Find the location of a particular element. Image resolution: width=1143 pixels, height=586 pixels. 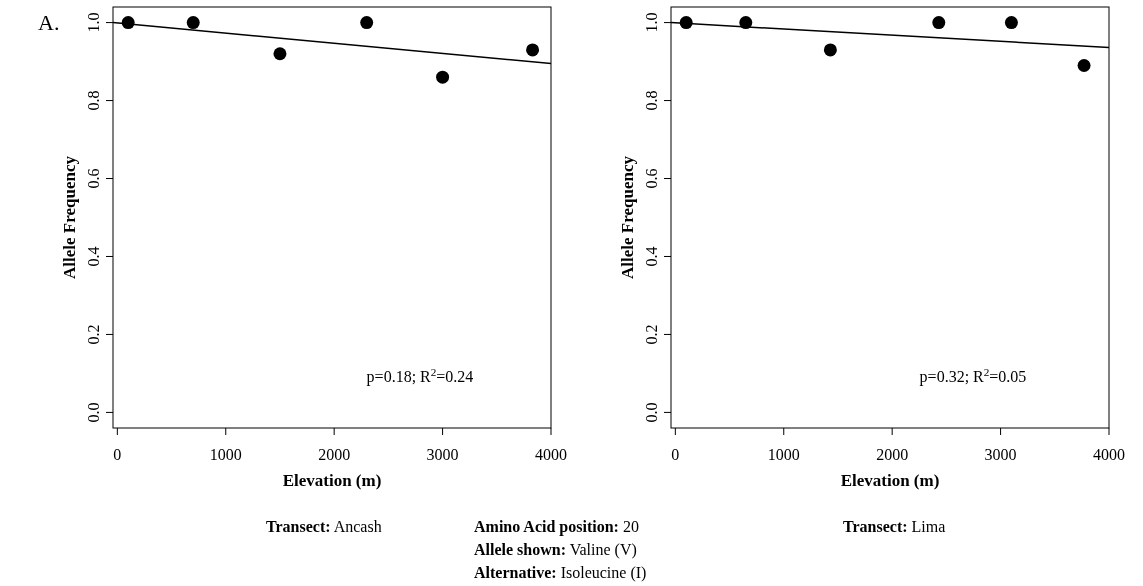

annotation: p=0.18; R$^{2}$=0.24 is located at coordinates (420, 376).